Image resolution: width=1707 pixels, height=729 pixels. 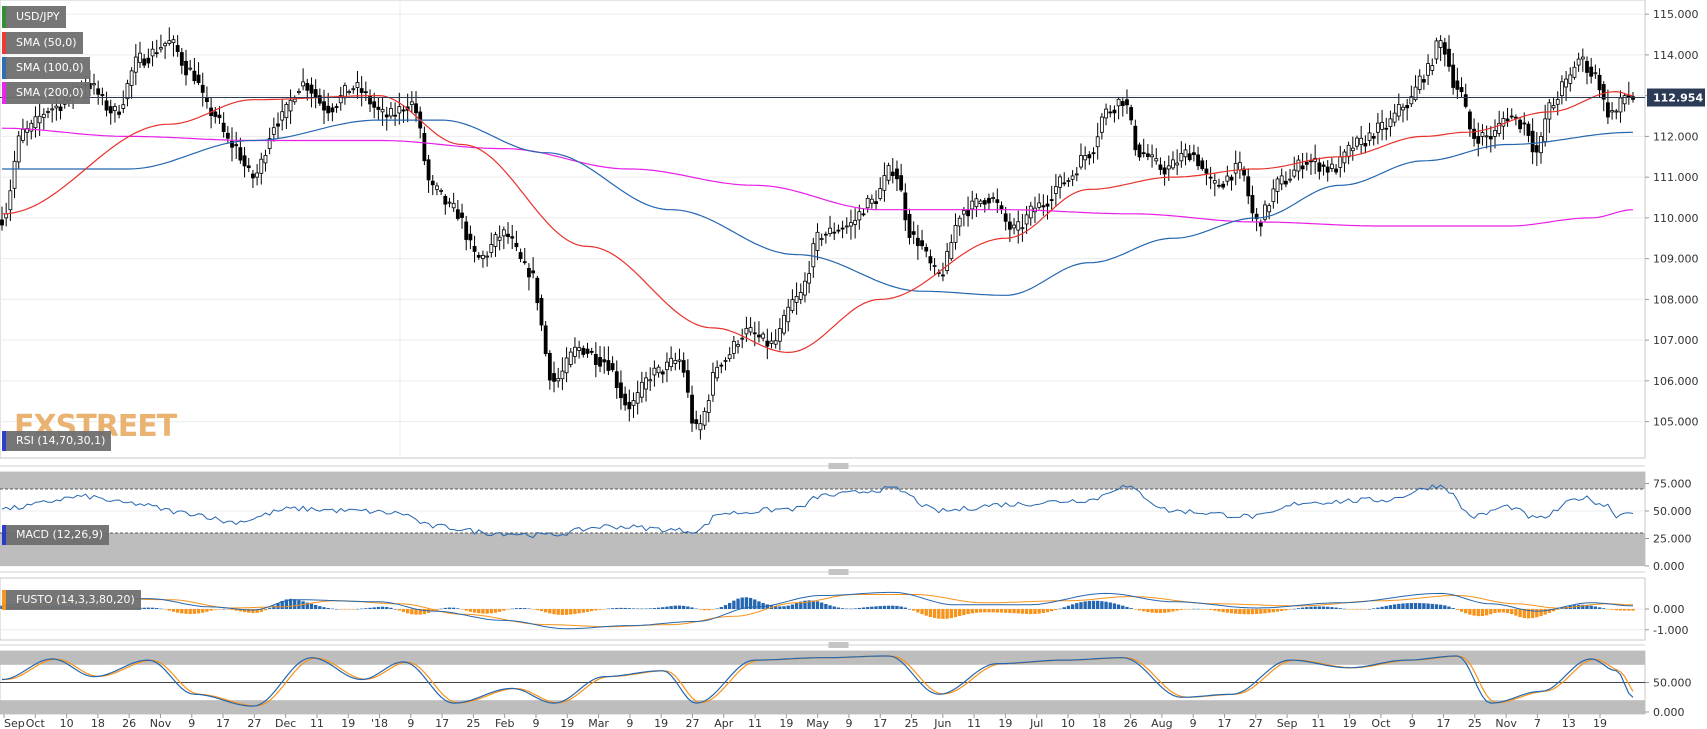 I want to click on legend-fusto: FUSTO (14,3,3,80,20), so click(x=71, y=600).